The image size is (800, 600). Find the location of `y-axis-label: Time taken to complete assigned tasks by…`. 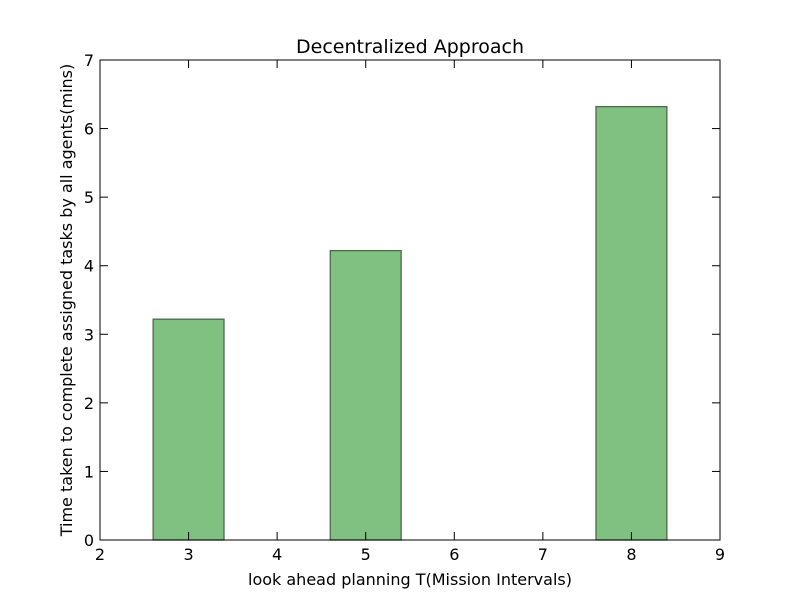

y-axis-label: Time taken to complete assigned tasks by… is located at coordinates (66, 301).